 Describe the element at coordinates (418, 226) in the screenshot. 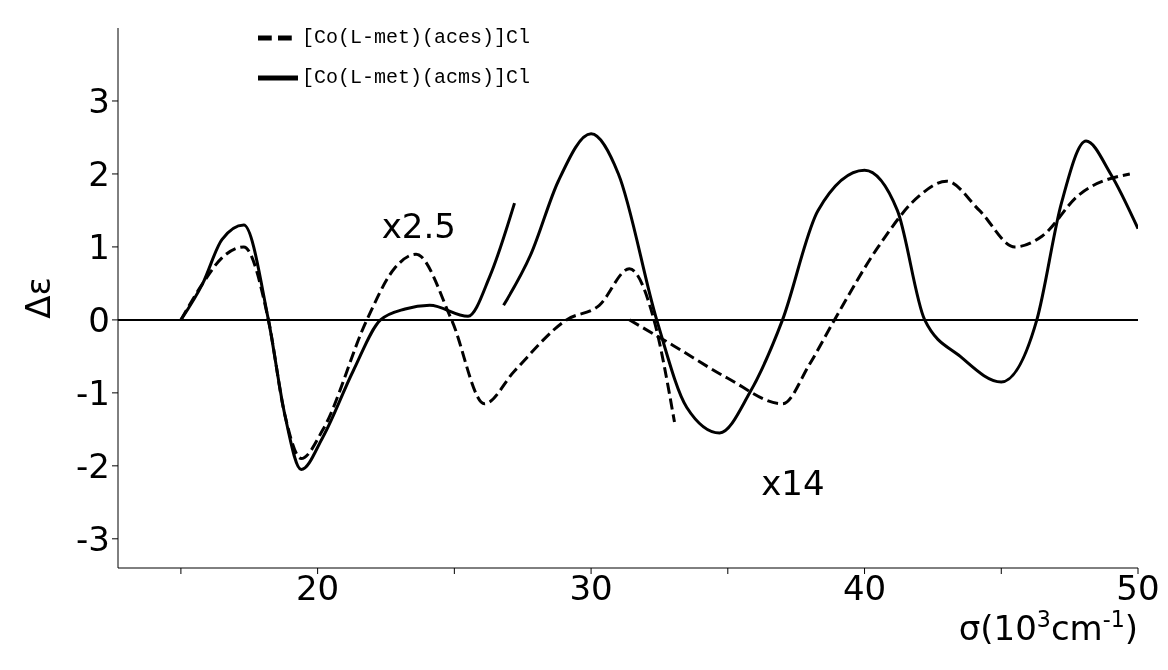

I see `annotation: x2.5` at that location.